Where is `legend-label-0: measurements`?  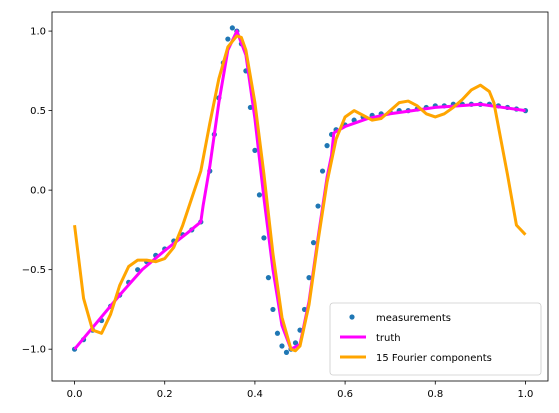 legend-label-0: measurements is located at coordinates (413, 318).